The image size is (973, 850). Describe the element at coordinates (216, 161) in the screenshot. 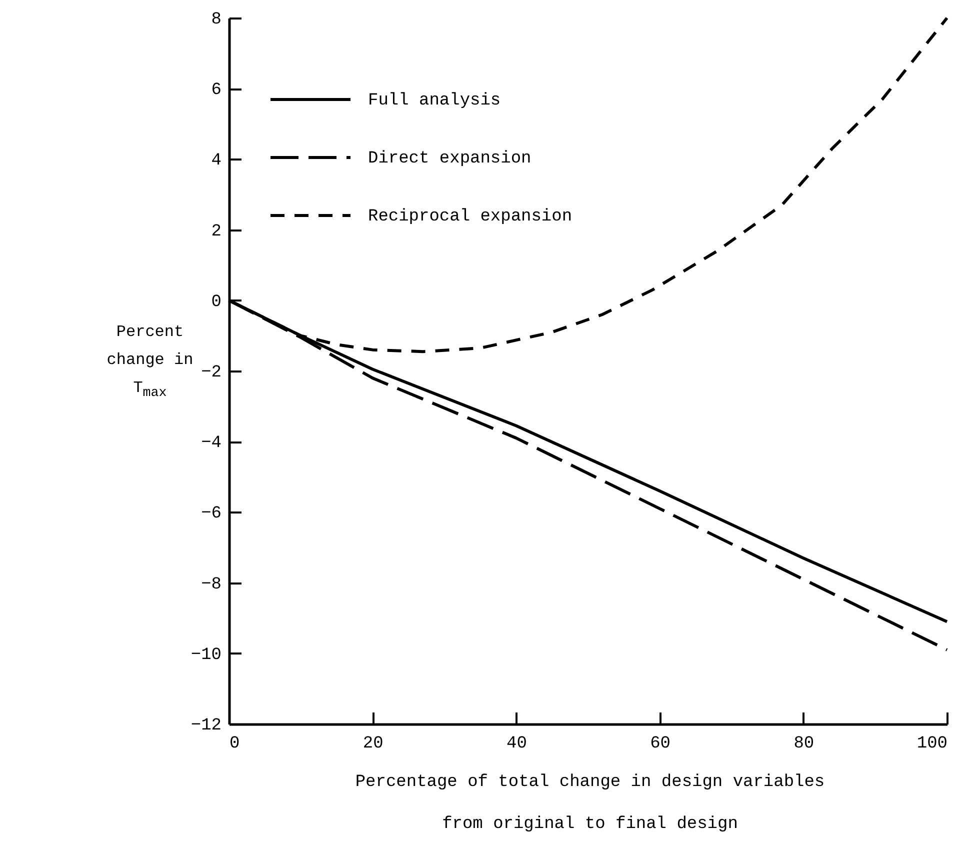

I see `y-tick-label: 4` at that location.